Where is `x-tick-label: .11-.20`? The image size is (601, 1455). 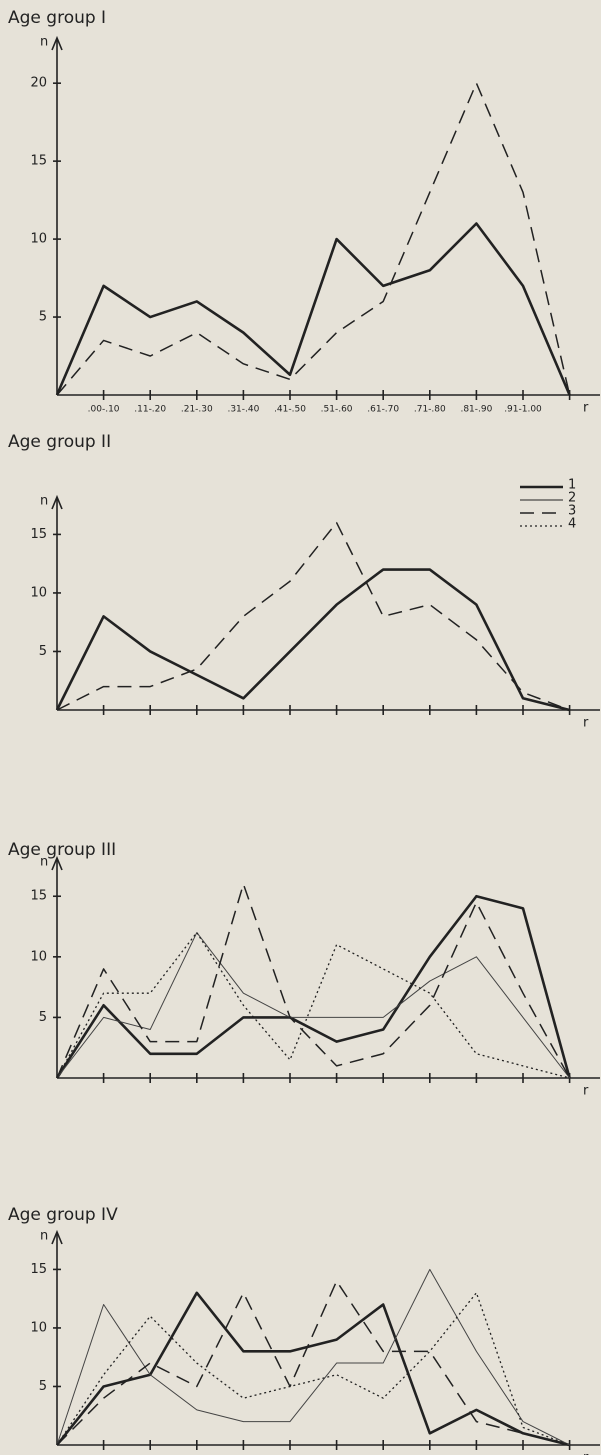
x-tick-label: .11-.20 is located at coordinates (150, 410).